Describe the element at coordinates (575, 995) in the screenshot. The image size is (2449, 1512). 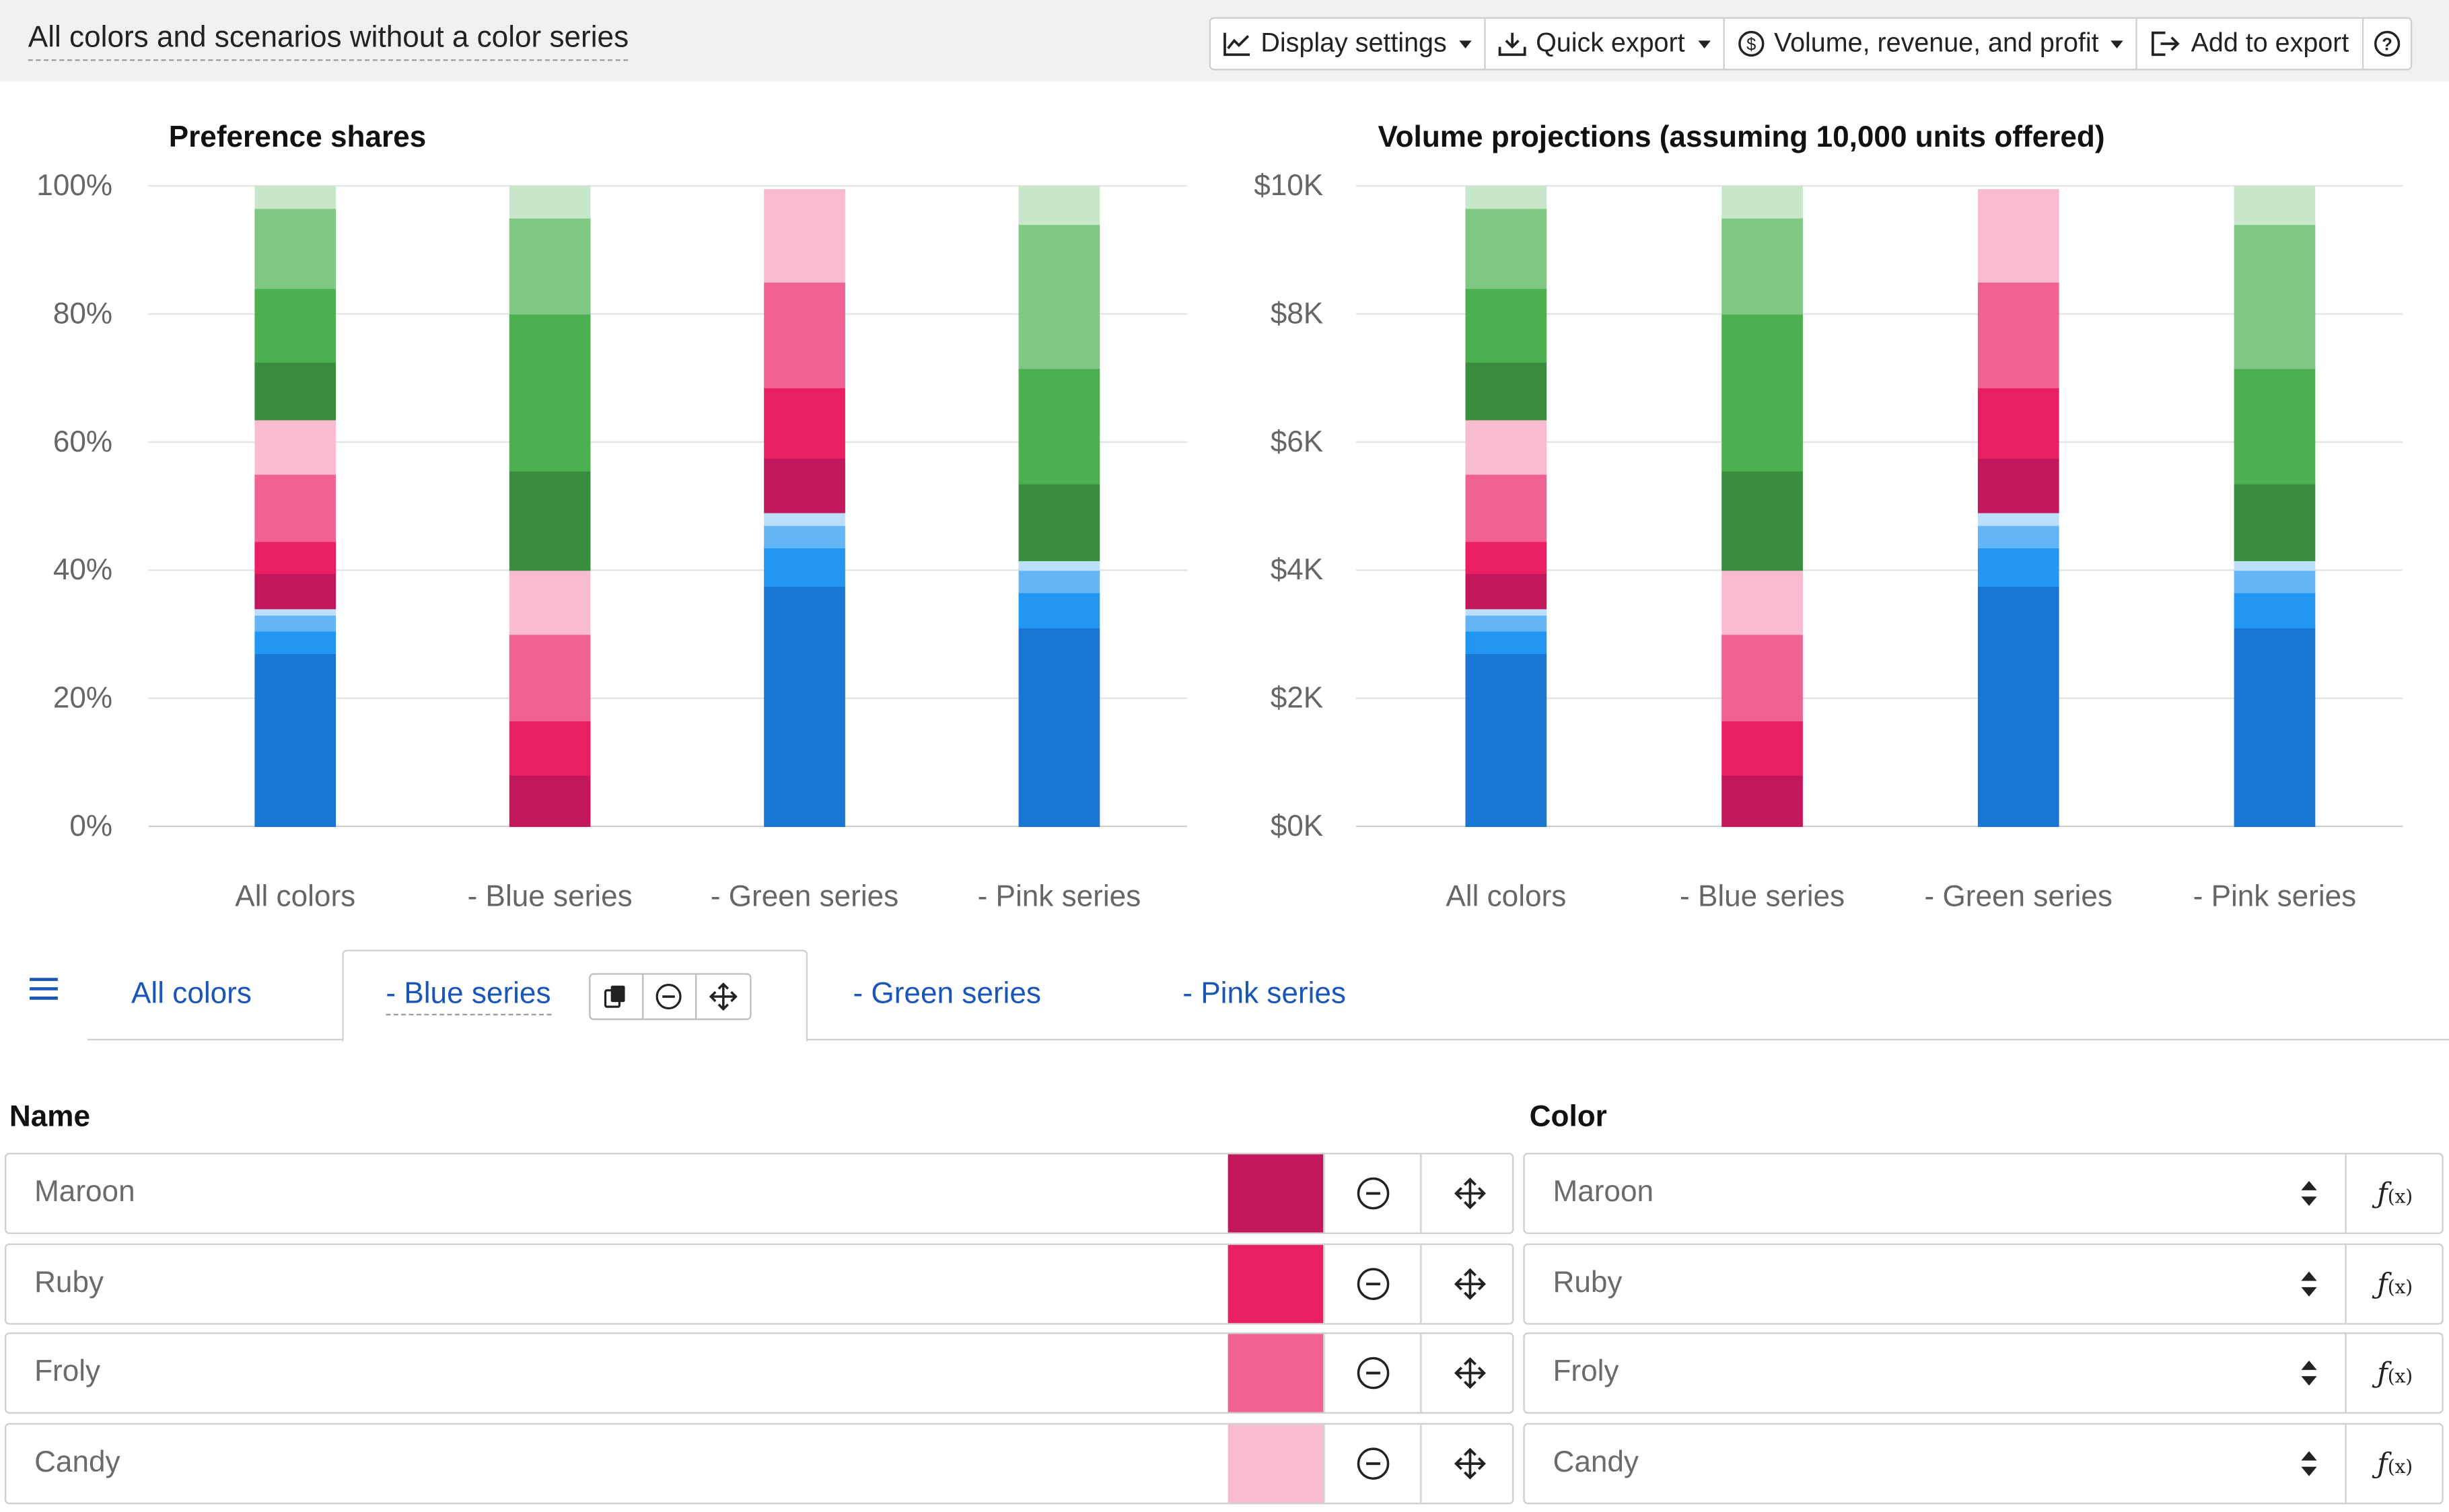
I see `tab-blue-series: - Blue series` at that location.